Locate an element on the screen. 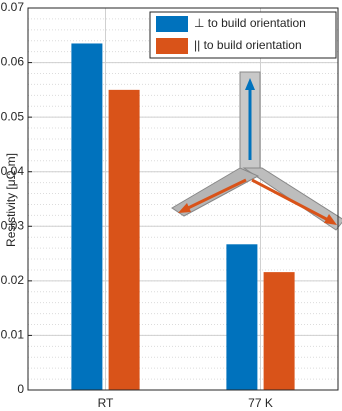 The image size is (342, 411). y-tick-label: 0 is located at coordinates (20, 389).